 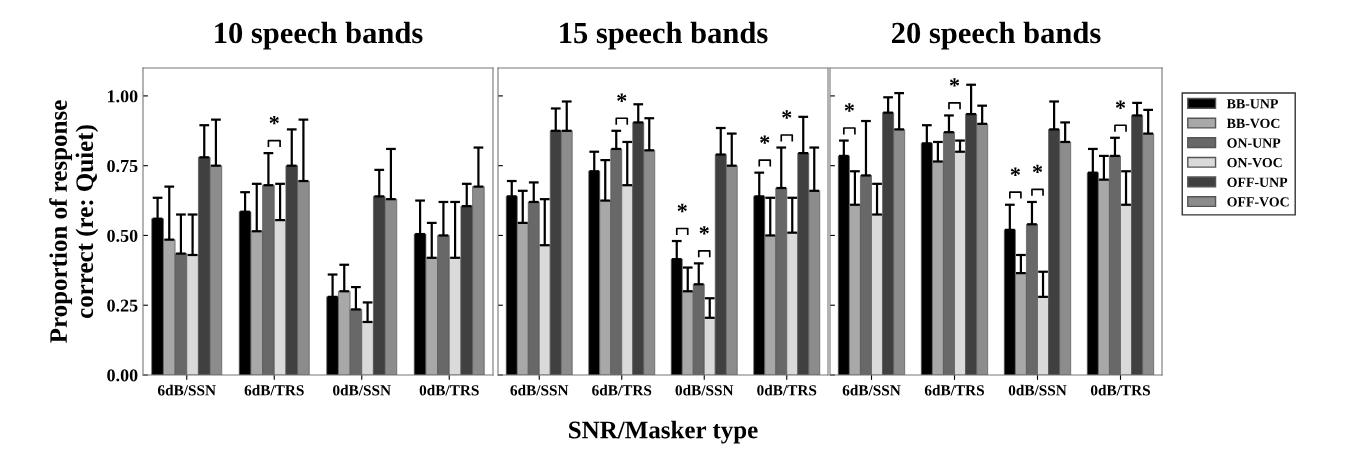 What do you see at coordinates (663, 432) in the screenshot?
I see `x-axis-title: SNR/Masker type` at bounding box center [663, 432].